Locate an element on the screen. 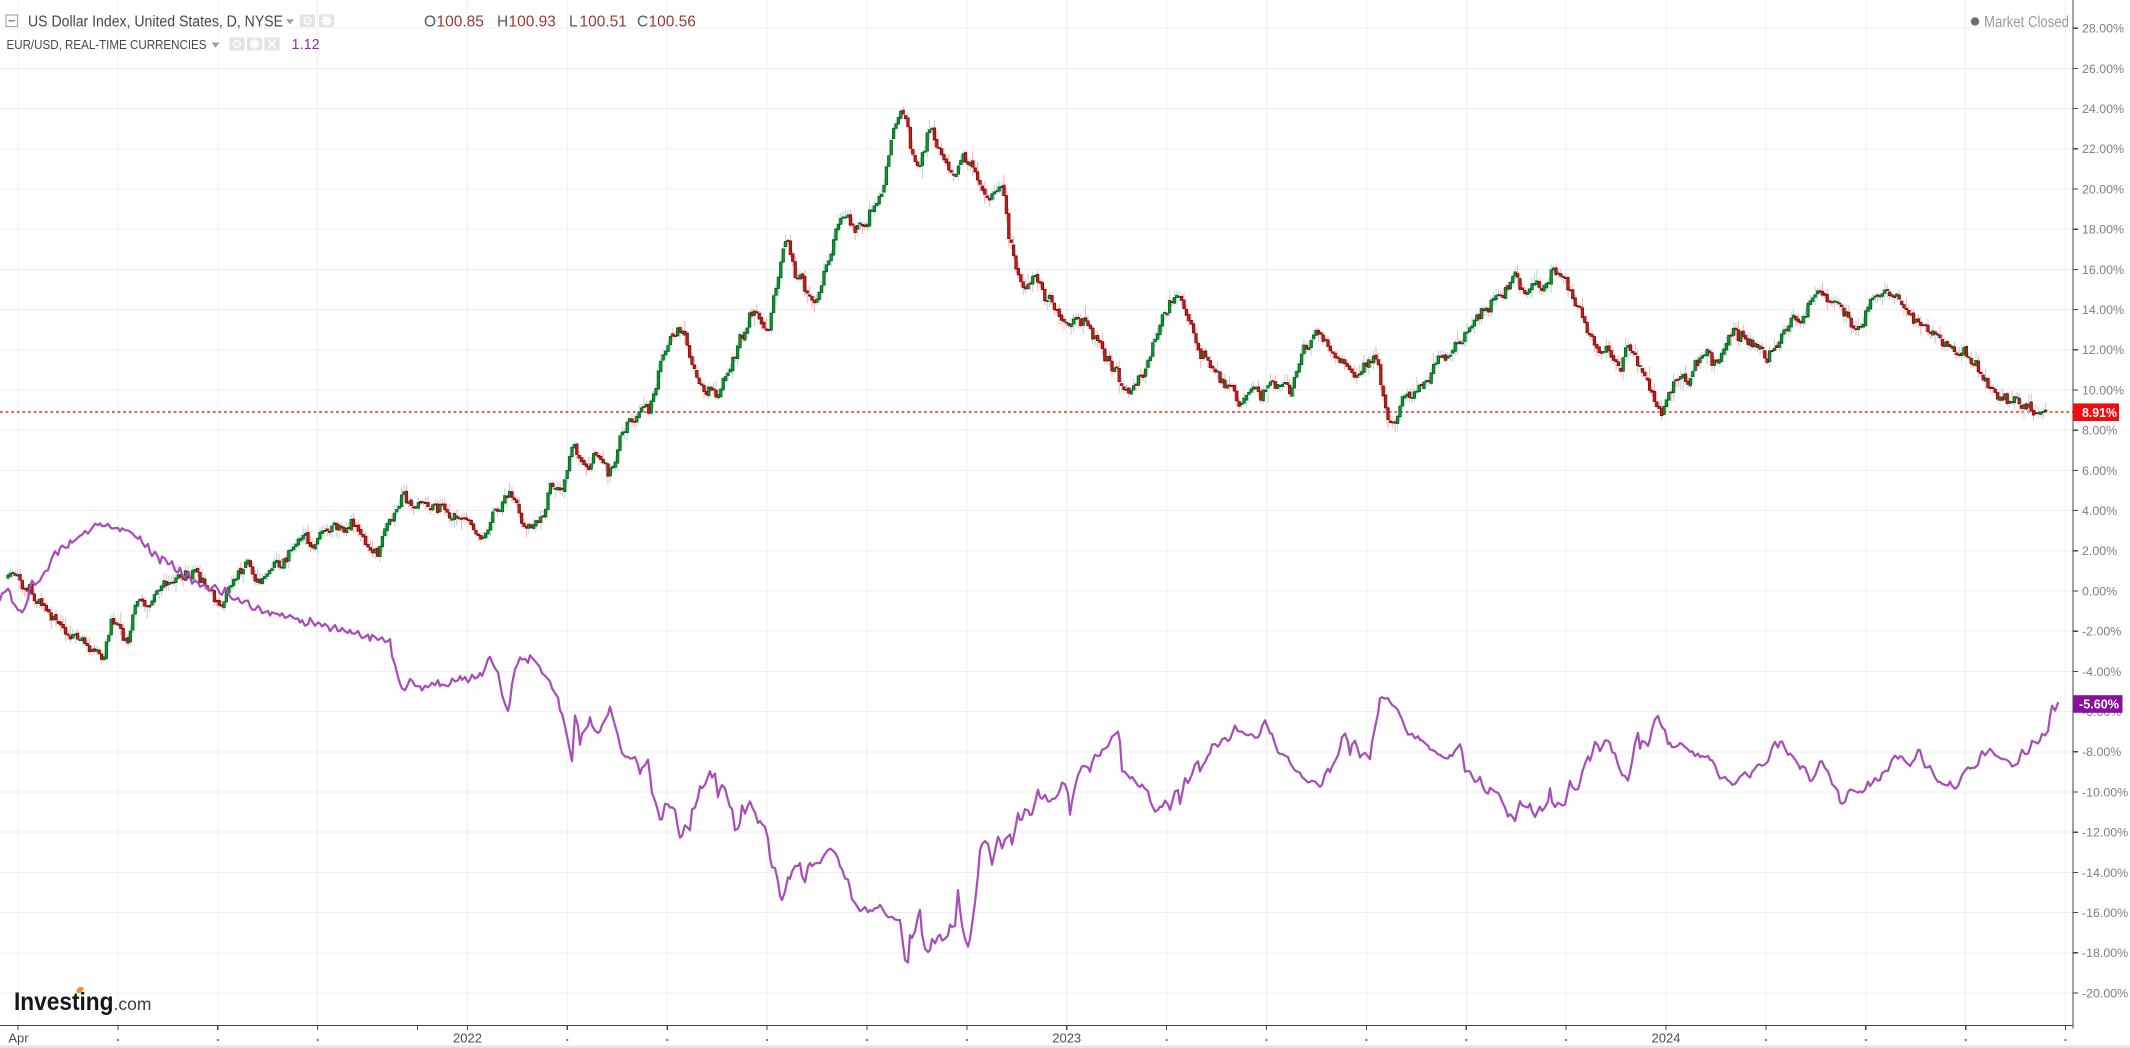 Image resolution: width=2130 pixels, height=1048 pixels. svg-text: 100.85 is located at coordinates (460, 22).